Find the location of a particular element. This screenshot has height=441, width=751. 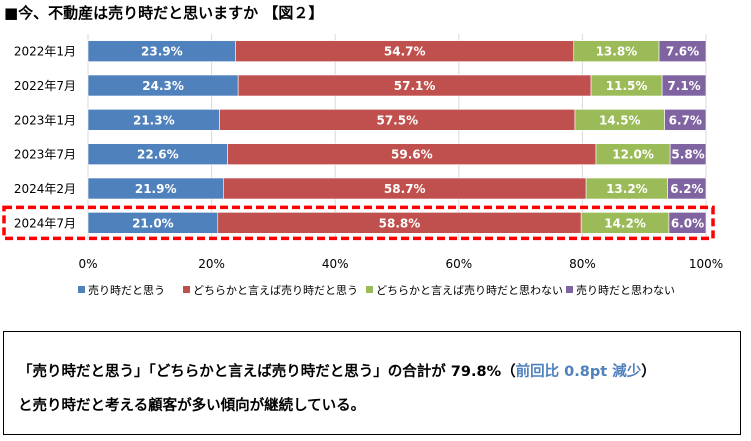

summary-line-2: と売り時だと考える顧客が多い傾向が継続している。 is located at coordinates (192, 406).